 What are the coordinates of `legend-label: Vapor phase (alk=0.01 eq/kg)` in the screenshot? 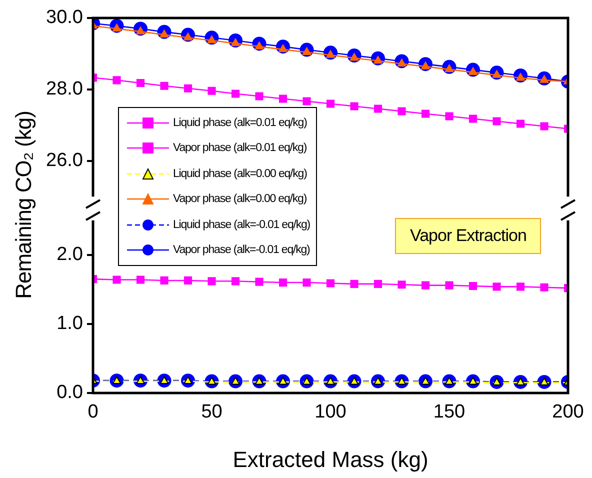 It's located at (240, 148).